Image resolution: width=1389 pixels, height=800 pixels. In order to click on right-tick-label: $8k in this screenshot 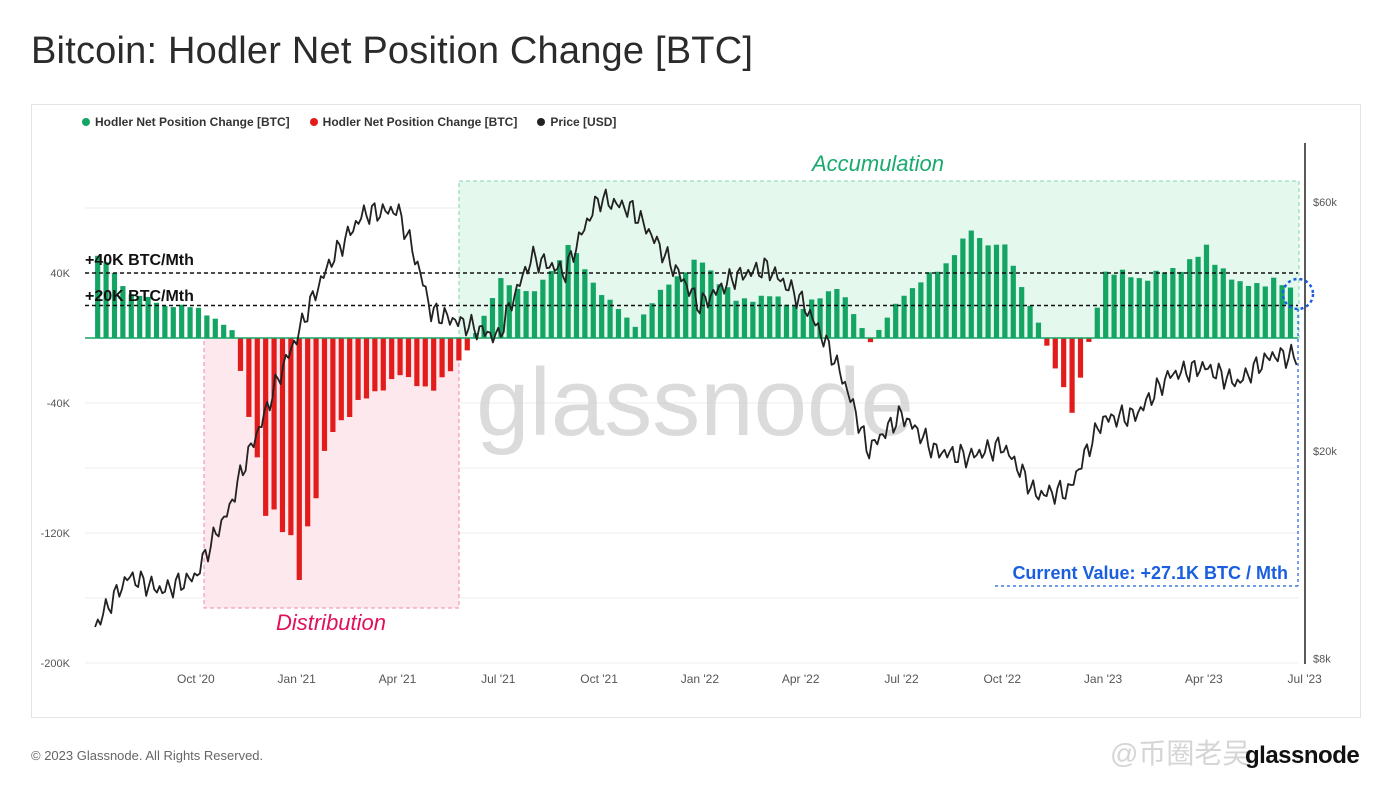, I will do `click(1322, 660)`.